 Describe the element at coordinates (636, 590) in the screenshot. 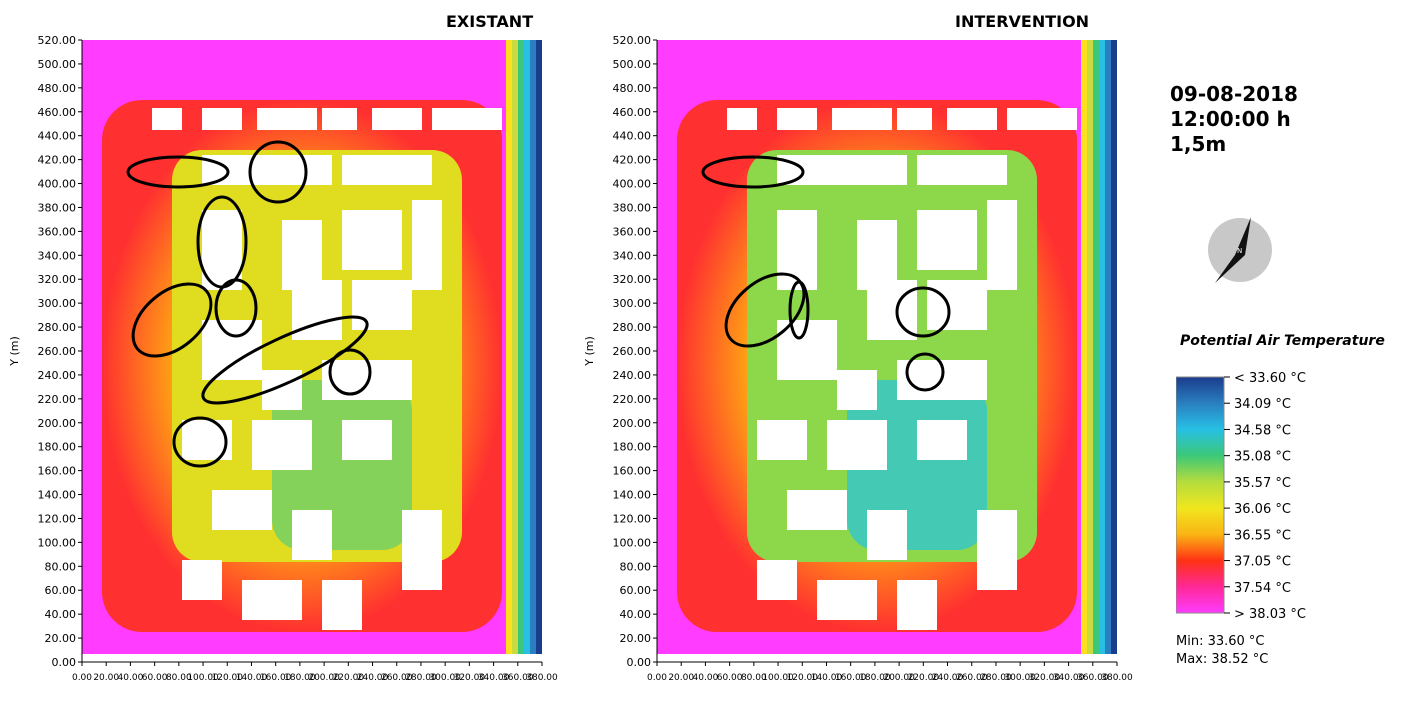

I see `y-tick-label: 60.00` at that location.